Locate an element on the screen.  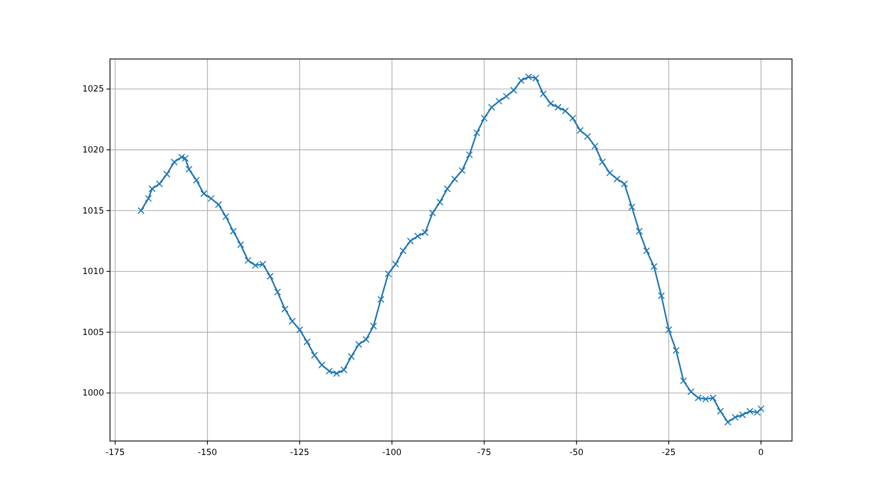
x-tick-label: -25 is located at coordinates (669, 453).